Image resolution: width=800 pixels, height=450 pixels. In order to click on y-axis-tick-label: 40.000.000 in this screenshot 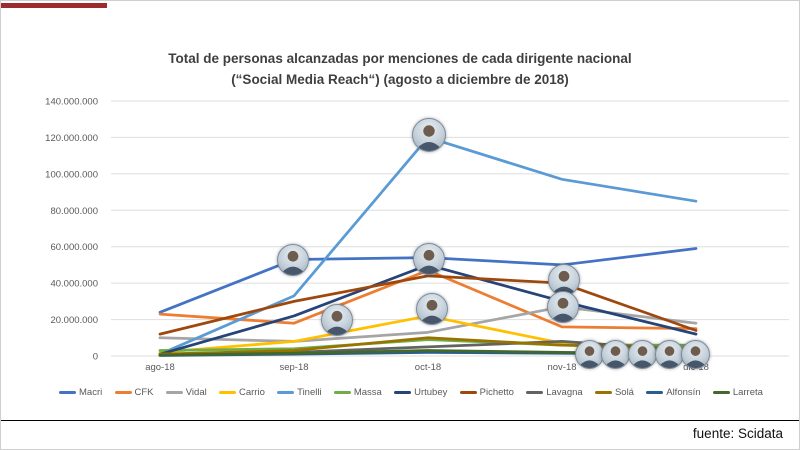, I will do `click(74, 284)`.